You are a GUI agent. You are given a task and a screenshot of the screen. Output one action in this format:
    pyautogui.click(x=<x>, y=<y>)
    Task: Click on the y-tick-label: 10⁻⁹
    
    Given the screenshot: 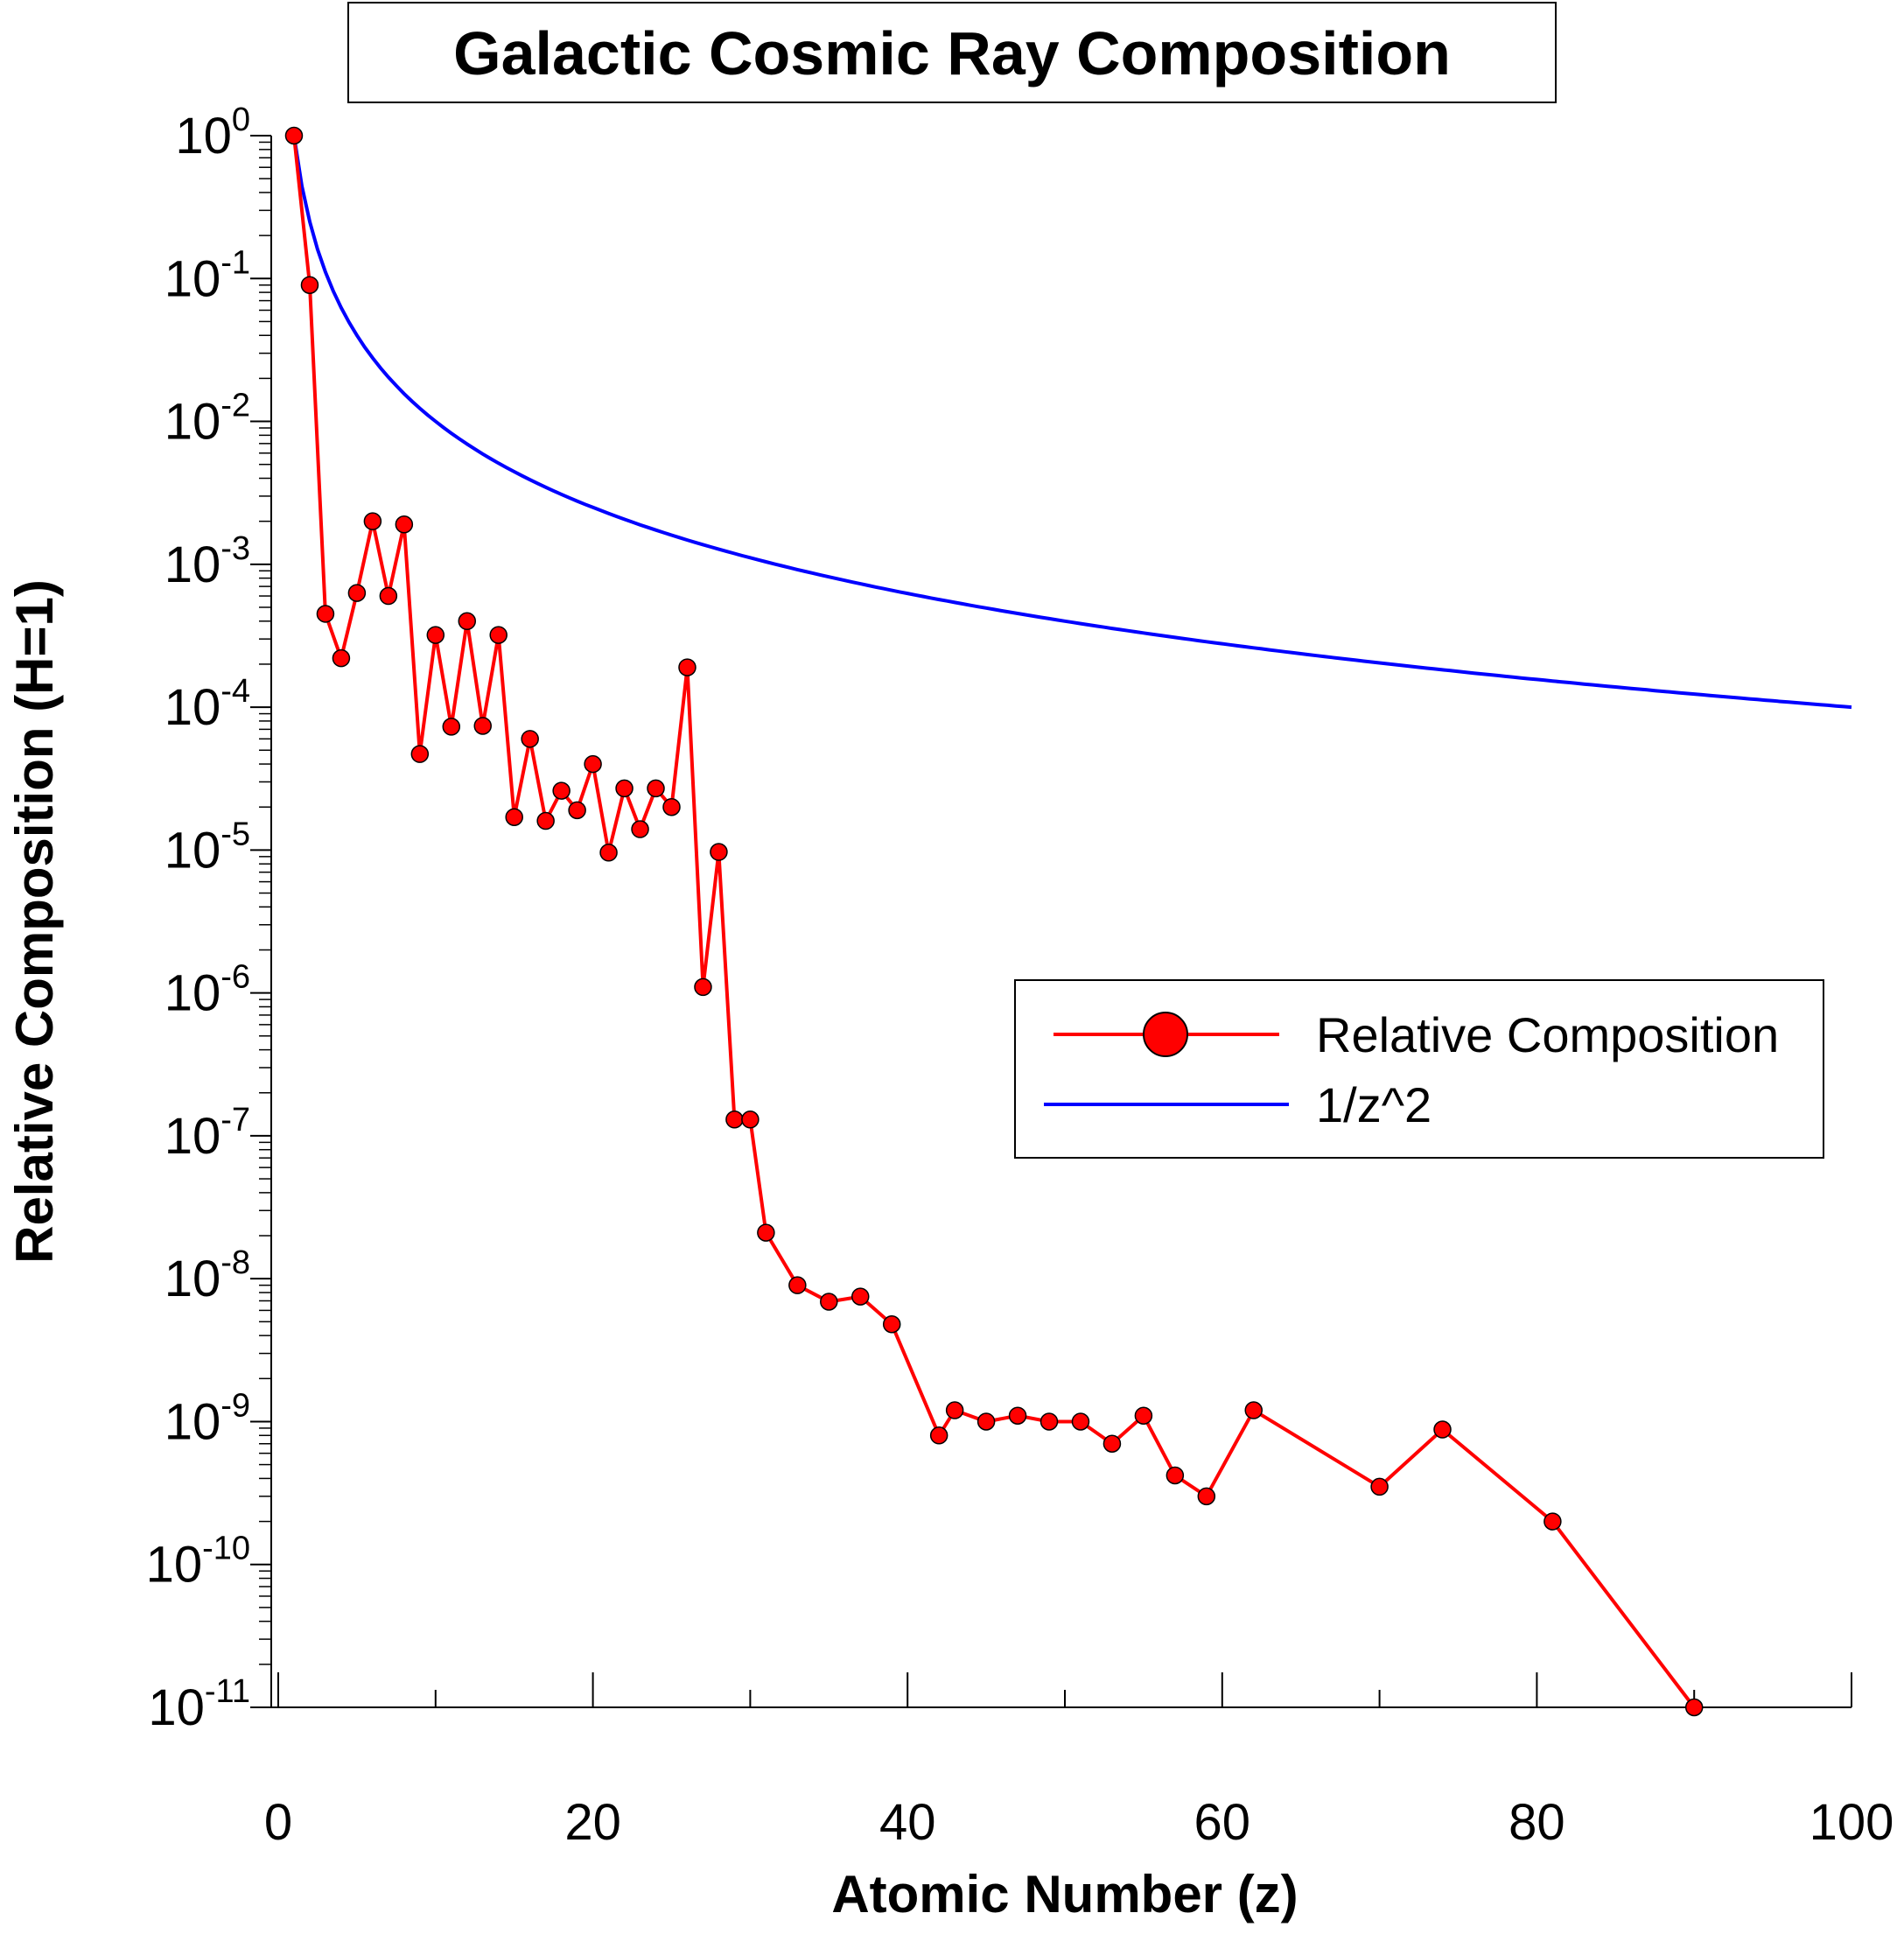 What is the action you would take?
    pyautogui.click(x=207, y=1418)
    